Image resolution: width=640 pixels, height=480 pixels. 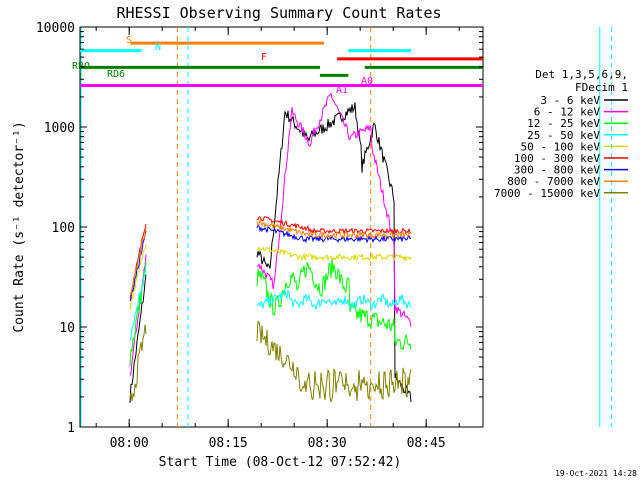 What do you see at coordinates (426, 443) in the screenshot?
I see `x-tick-label: 08:45` at bounding box center [426, 443].